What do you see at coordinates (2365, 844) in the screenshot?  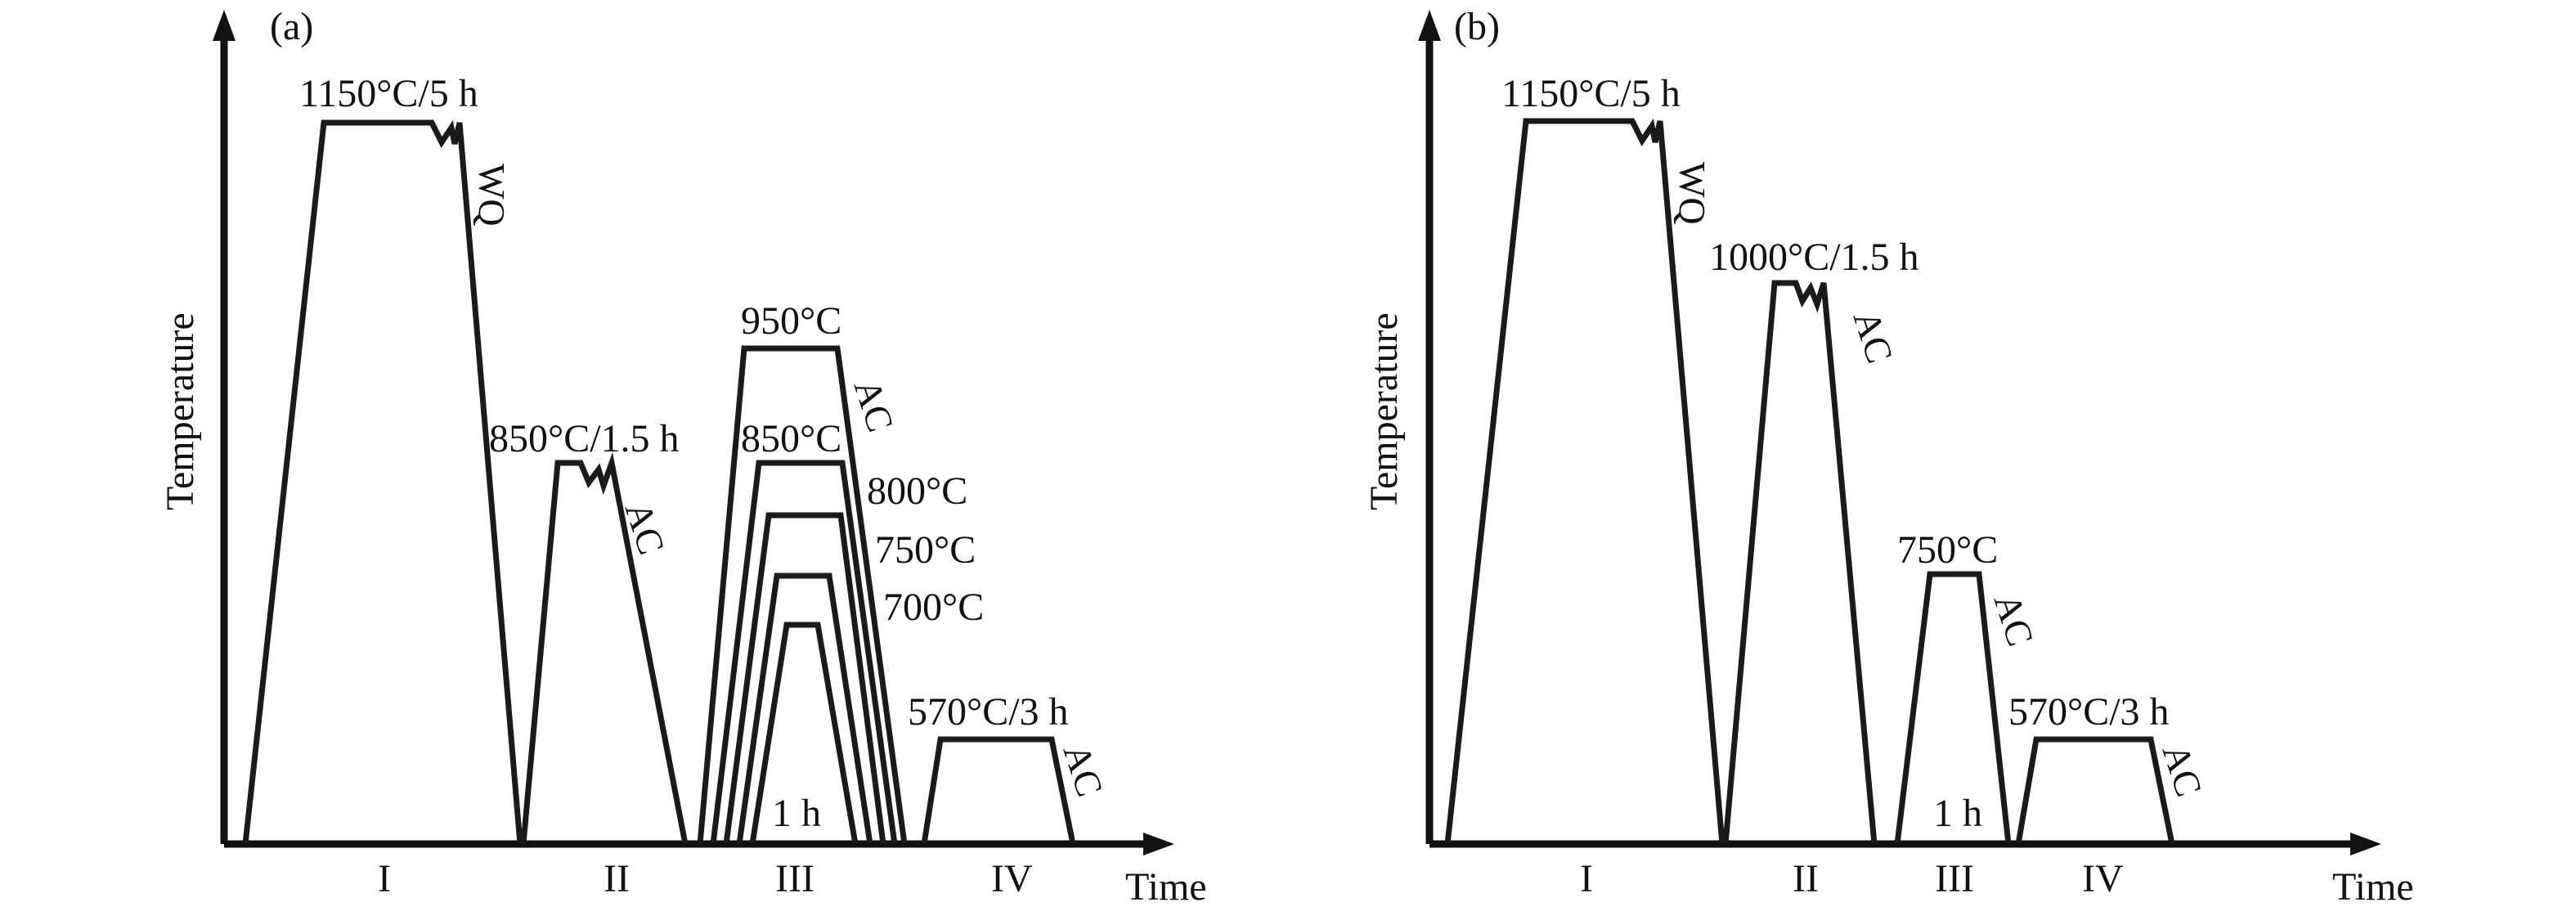 I see `x-axis-arrow-b` at bounding box center [2365, 844].